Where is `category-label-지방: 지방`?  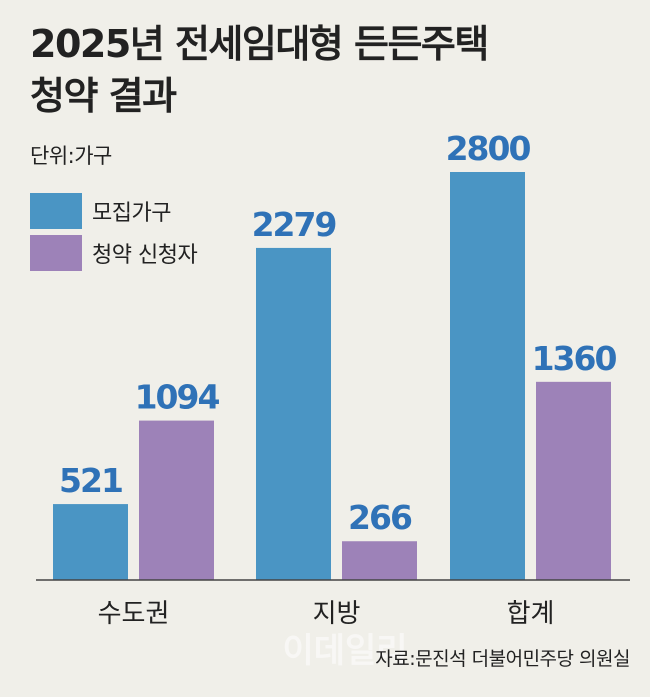 category-label-지방: 지방 is located at coordinates (337, 614).